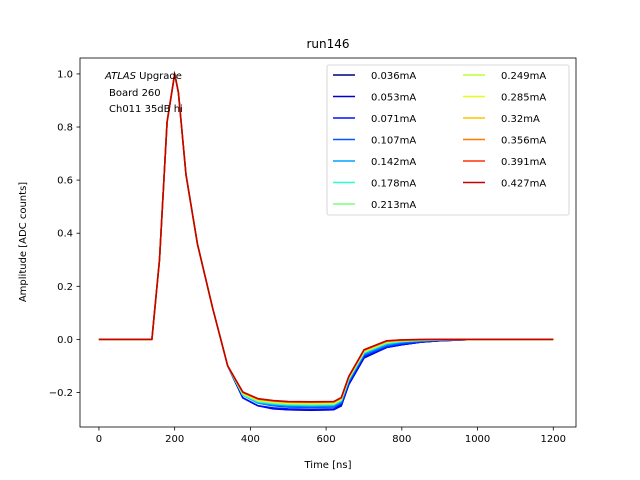 The image size is (640, 480). Describe the element at coordinates (393, 205) in the screenshot. I see `legend-label: 0.213mA` at that location.